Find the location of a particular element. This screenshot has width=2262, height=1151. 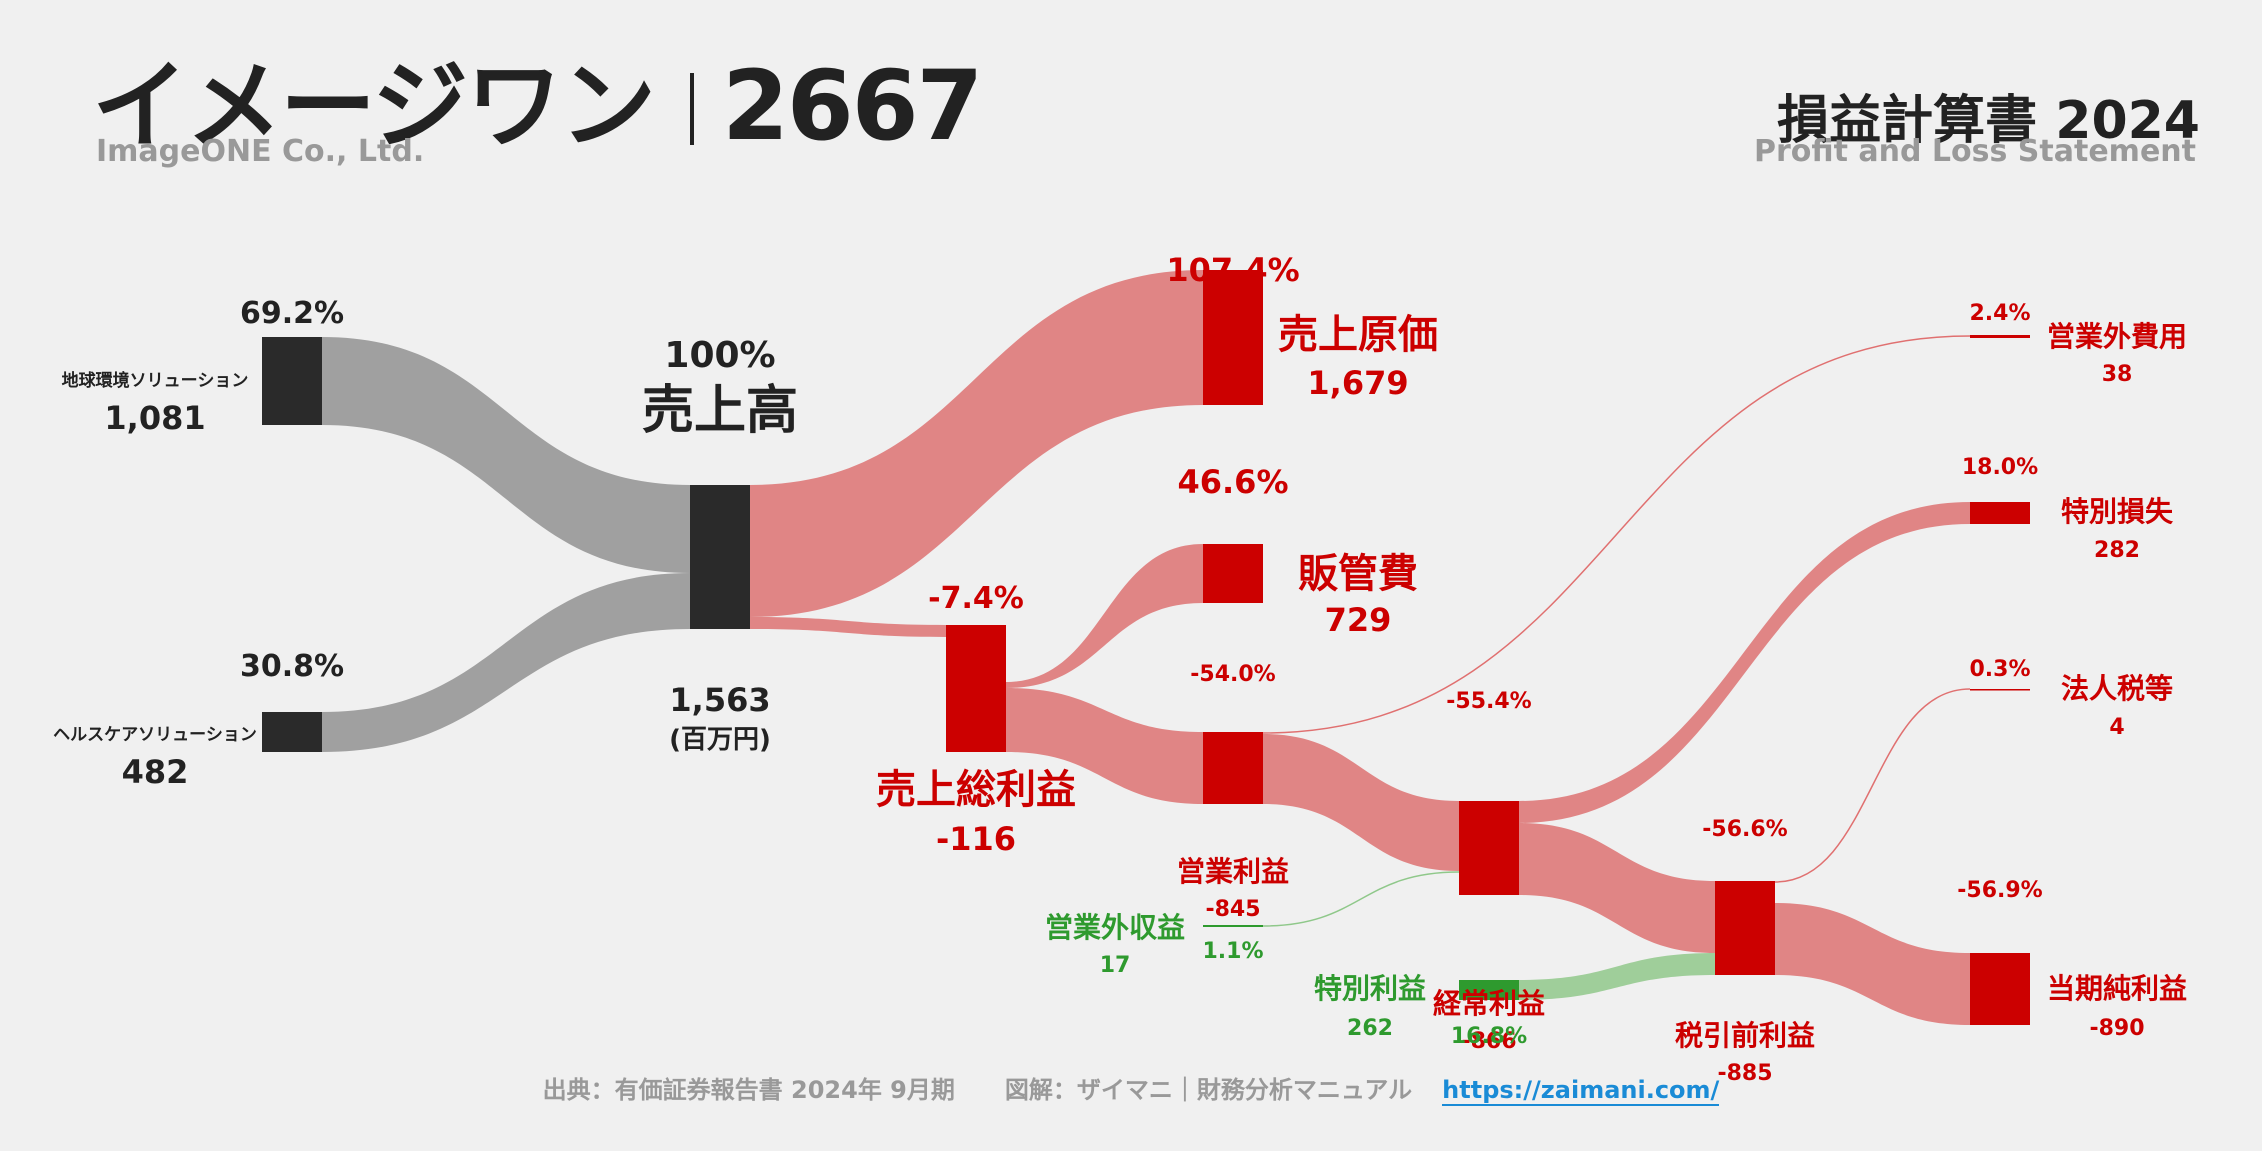

label-pct-sp-gain: 16.8% is located at coordinates (1489, 1036).